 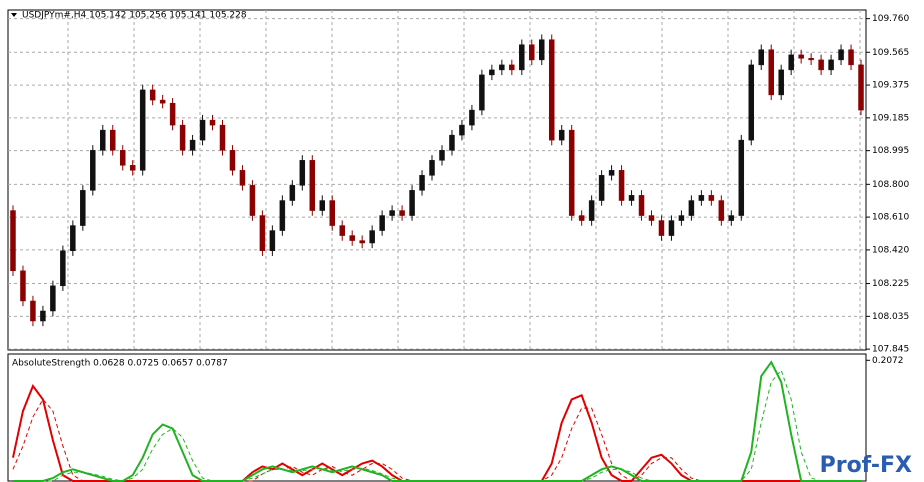 I want to click on y-tick-label: 108.610, so click(x=890, y=218).